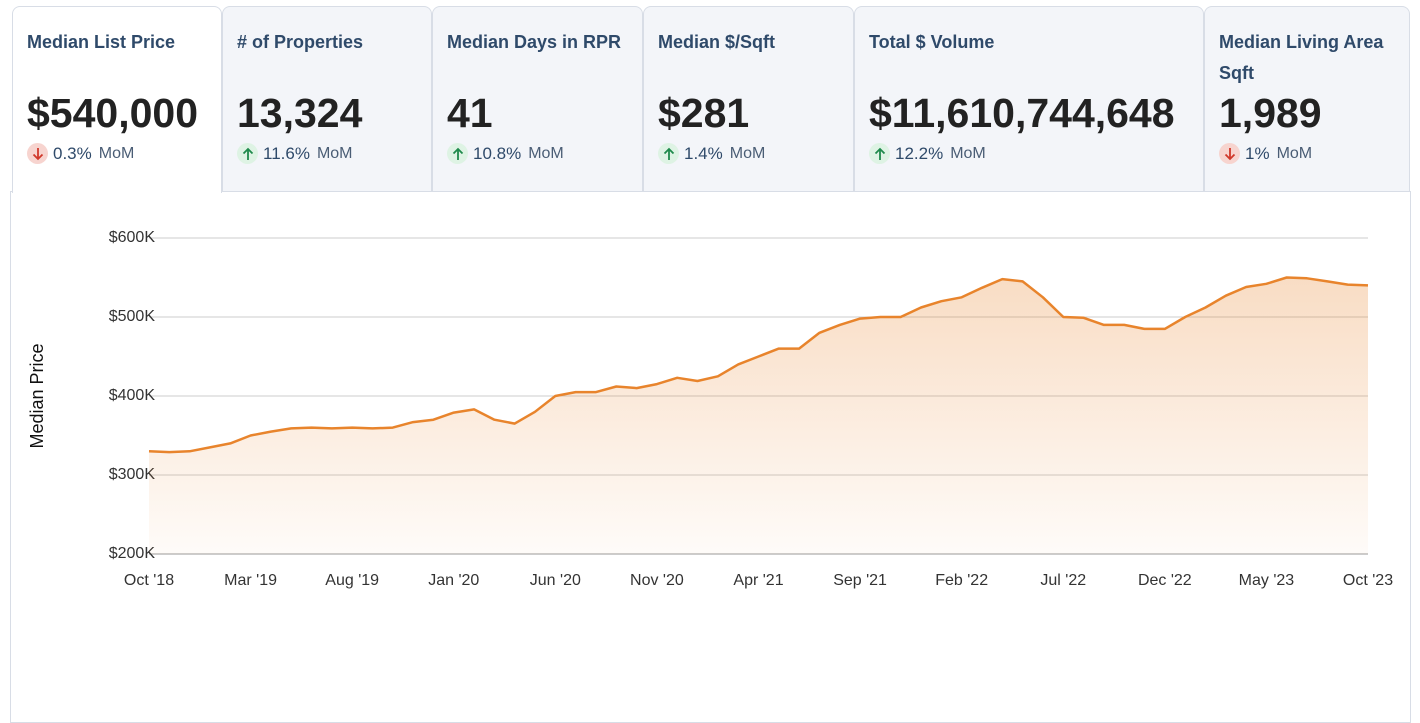  Describe the element at coordinates (101, 42) in the screenshot. I see `tab-title: Median List Price` at that location.